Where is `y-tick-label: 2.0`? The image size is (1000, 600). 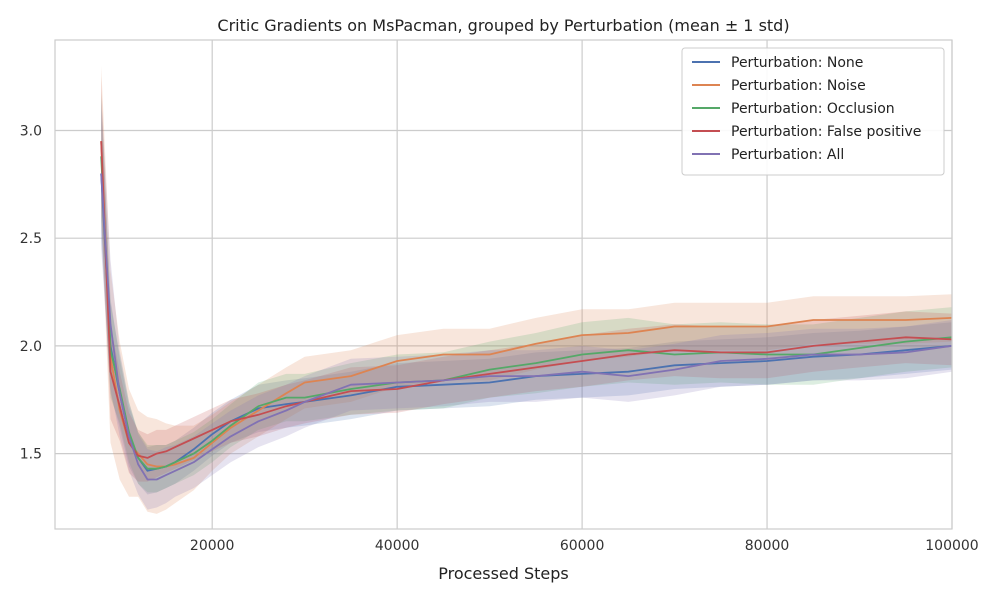
y-tick-label: 2.0 is located at coordinates (31, 347).